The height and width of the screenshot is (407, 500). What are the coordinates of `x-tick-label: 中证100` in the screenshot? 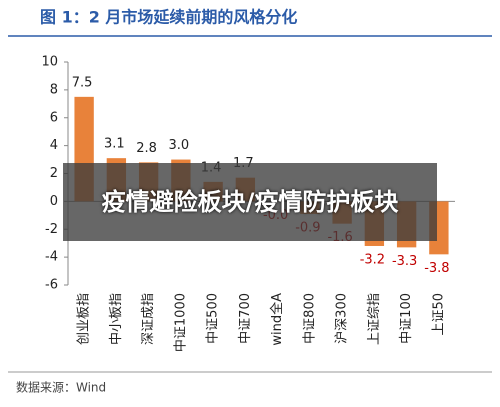 It's located at (406, 318).